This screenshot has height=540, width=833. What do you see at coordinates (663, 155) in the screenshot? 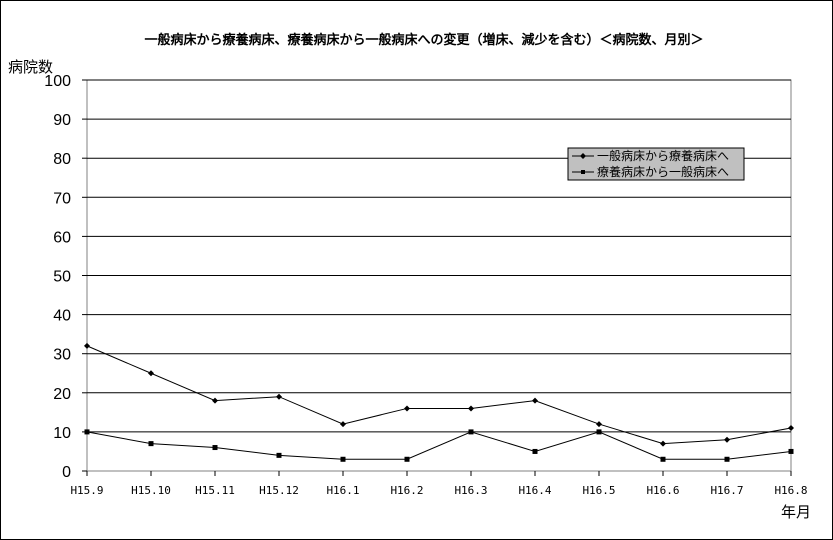
I see `legend-label-1: 一般病床から療養病床へ` at bounding box center [663, 155].